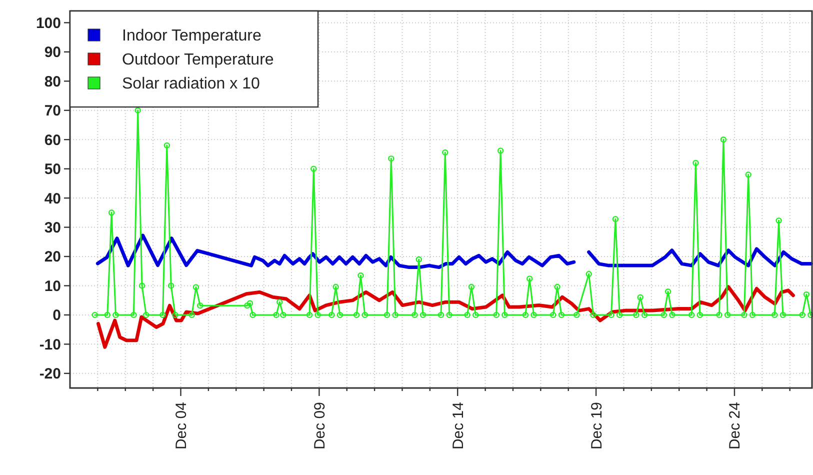  What do you see at coordinates (56, 315) in the screenshot?
I see `y-tick-label: 0` at bounding box center [56, 315].